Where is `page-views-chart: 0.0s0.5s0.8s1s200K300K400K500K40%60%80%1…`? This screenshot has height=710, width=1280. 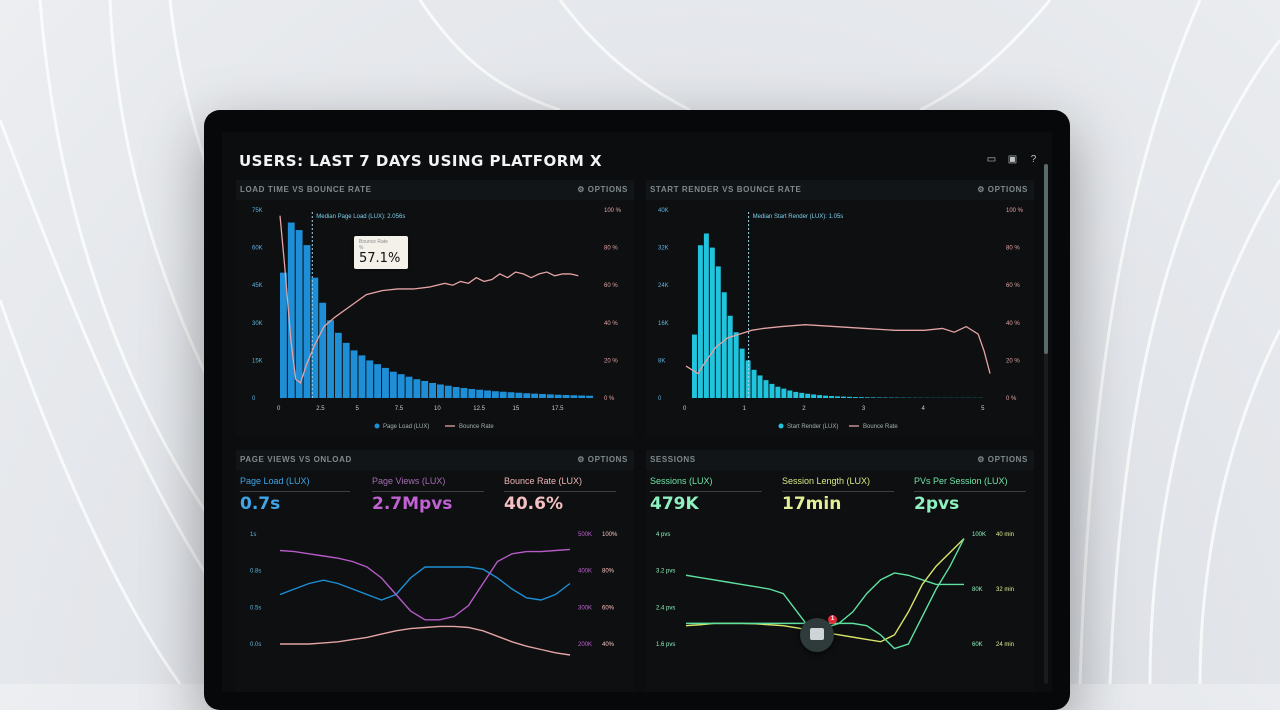
page-views-chart: 0.0s0.5s0.8s1s200K300K400K500K40%60%80%1… is located at coordinates (435, 571).